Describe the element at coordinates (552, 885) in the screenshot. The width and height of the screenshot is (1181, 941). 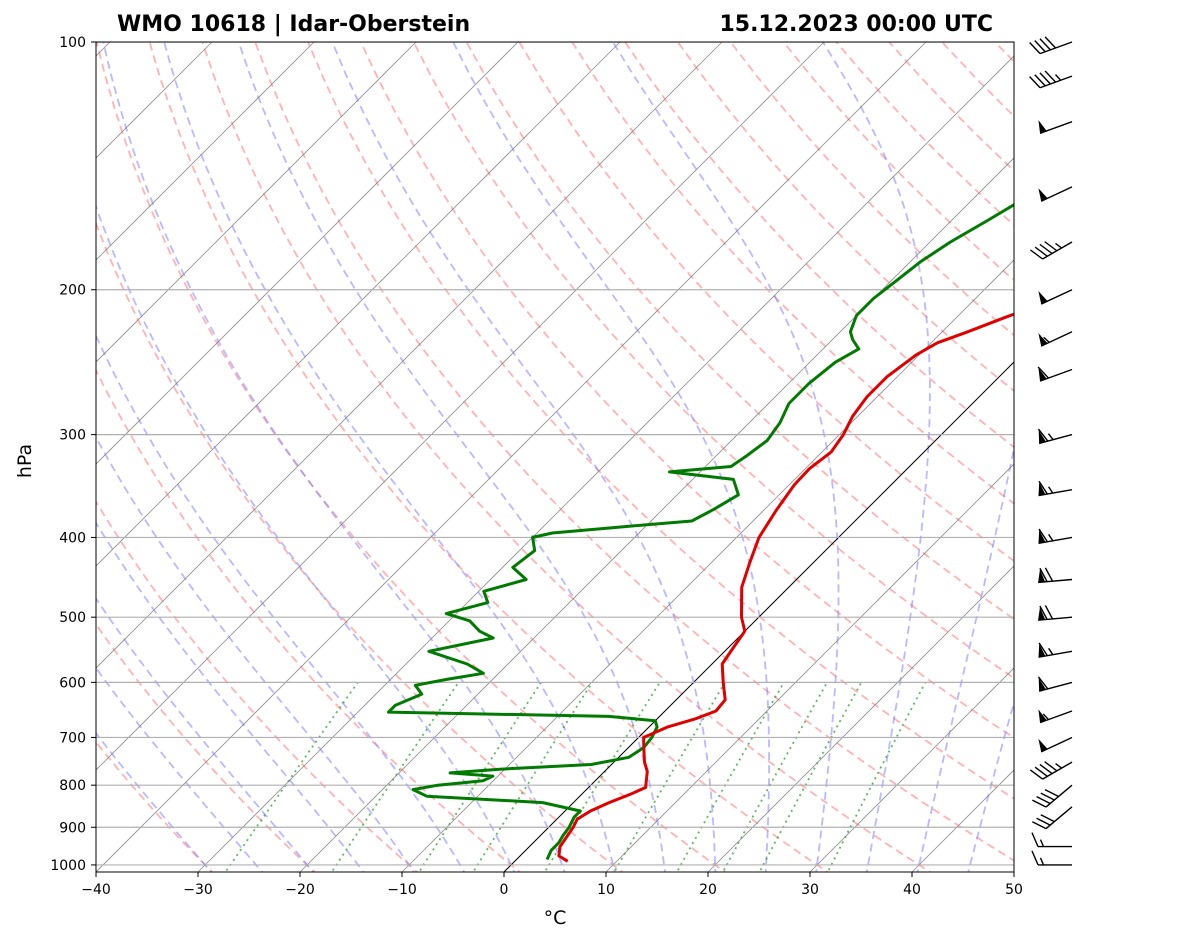
I see `x-axis: −40 −30 −20 −10 0 10 20 30 40 50` at that location.